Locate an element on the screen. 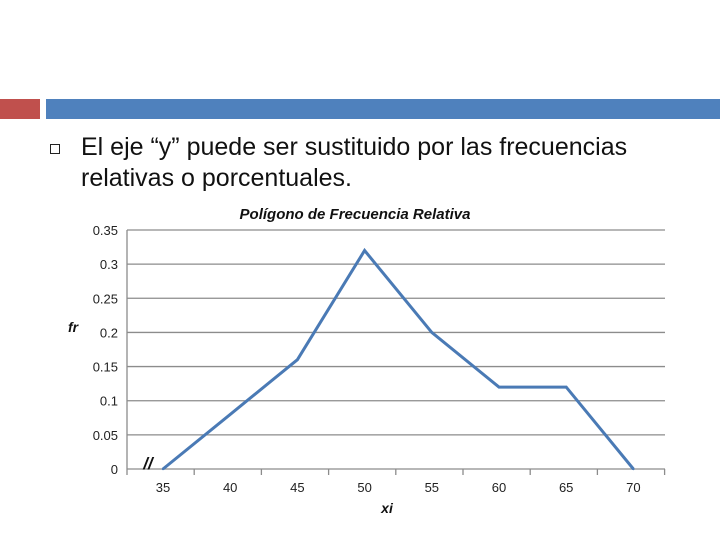  x-tick-label: 65 is located at coordinates (566, 487).